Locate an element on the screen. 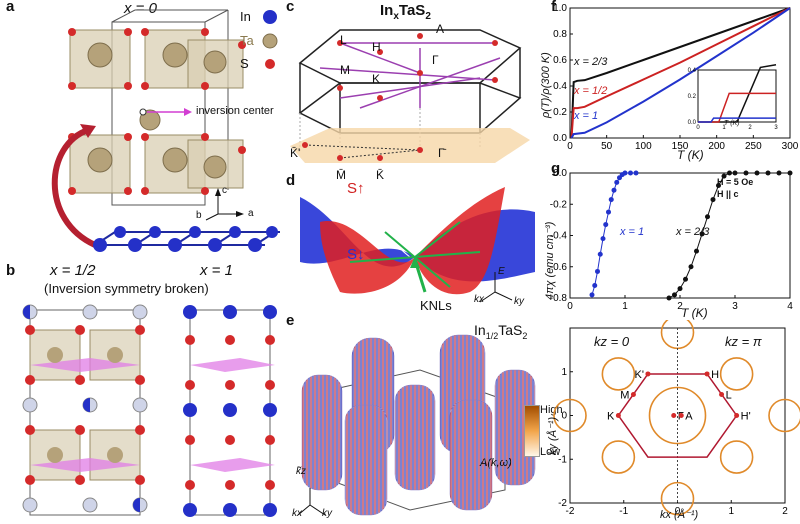 The height and width of the screenshot is (524, 800). panel-c-label: c is located at coordinates (290, 7).